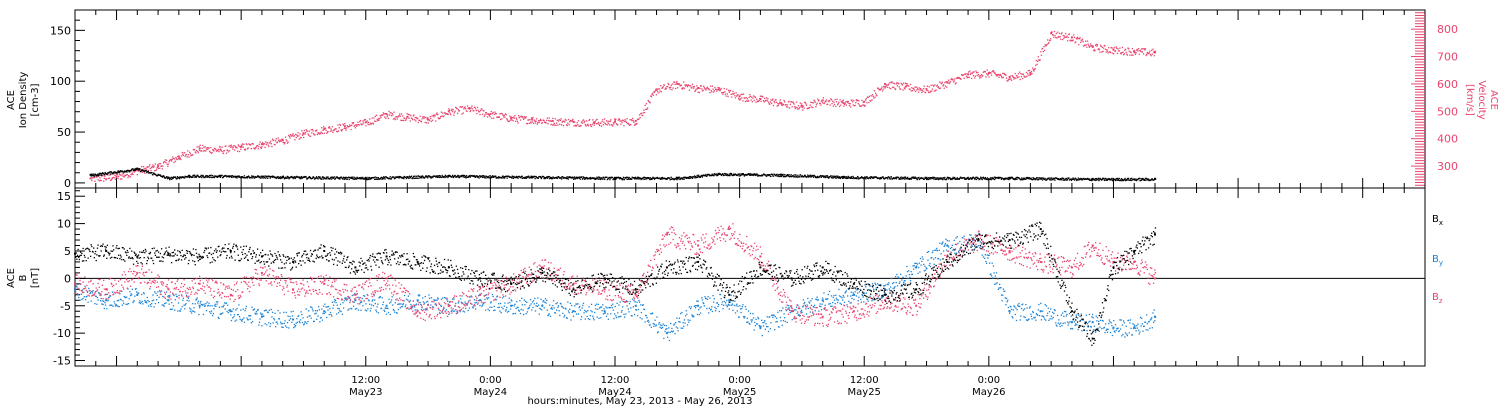 The width and height of the screenshot is (1500, 410). I want to click on data-point, so click(1030, 72).